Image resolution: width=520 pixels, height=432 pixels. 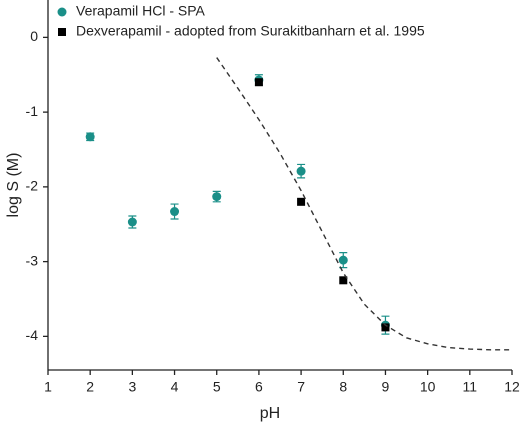 I want to click on y-tick-label: -2, so click(x=32, y=186).